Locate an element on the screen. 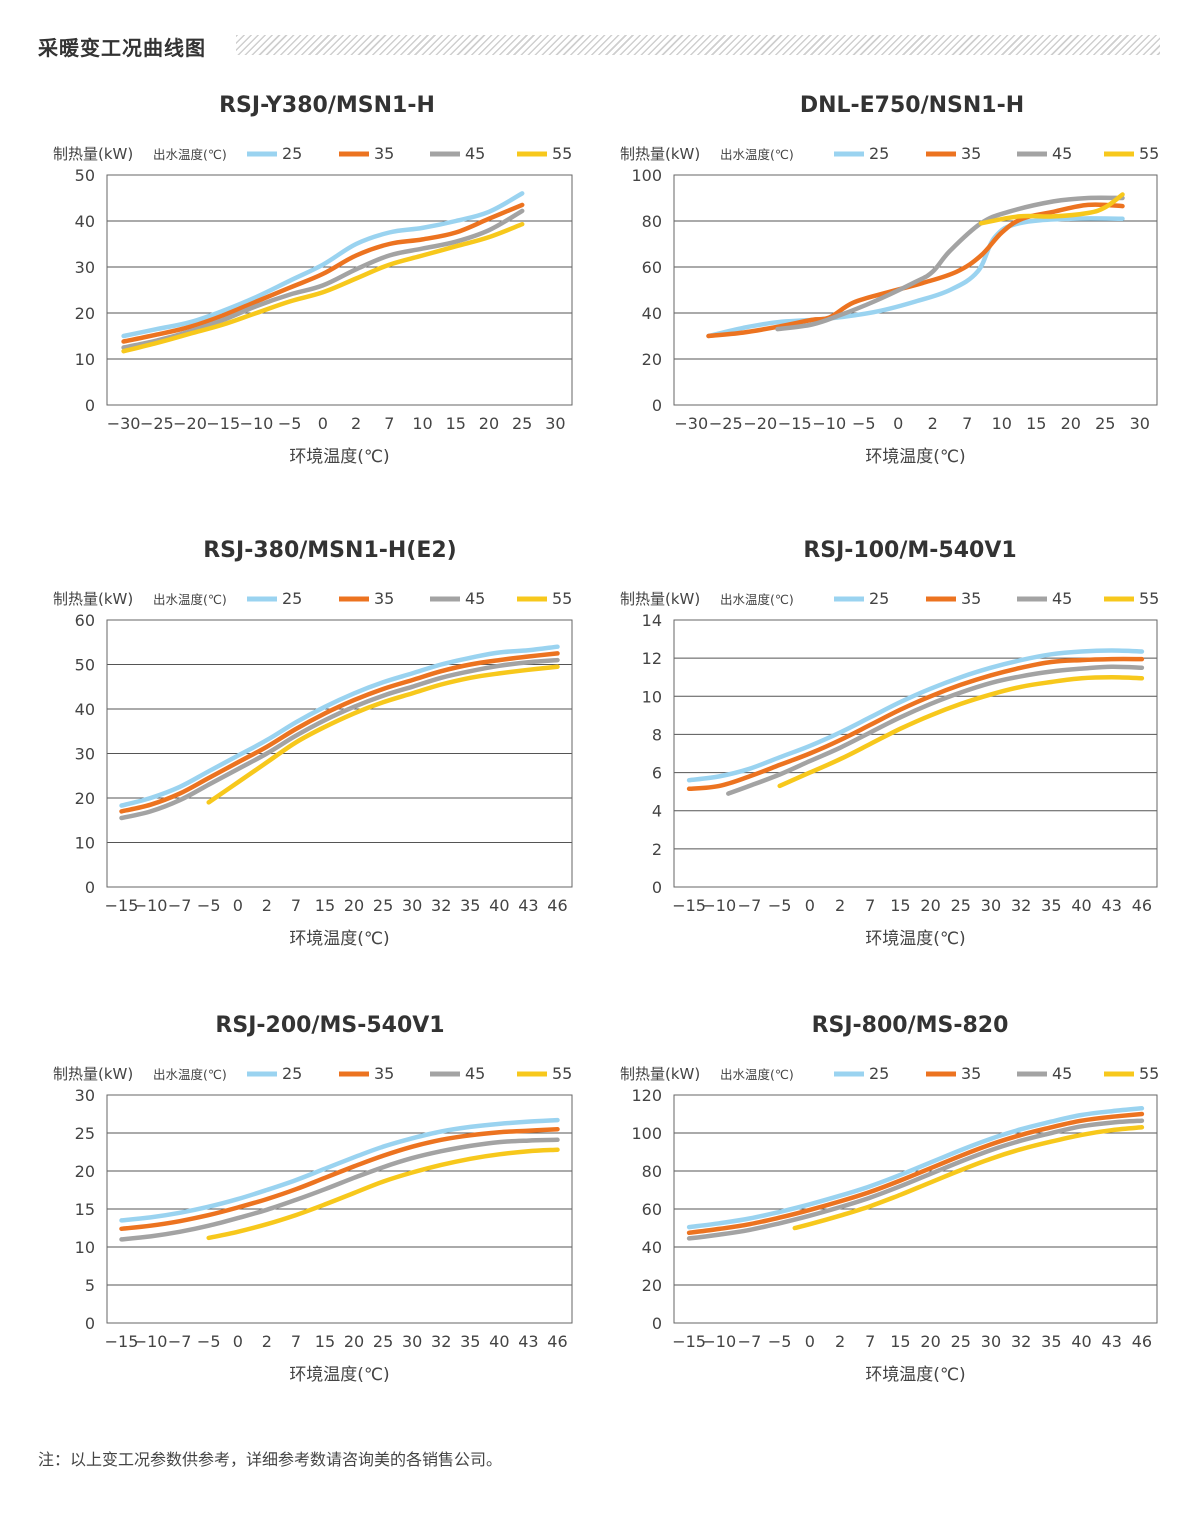 The image size is (1200, 1522). y-tick-label: 8 is located at coordinates (657, 734).